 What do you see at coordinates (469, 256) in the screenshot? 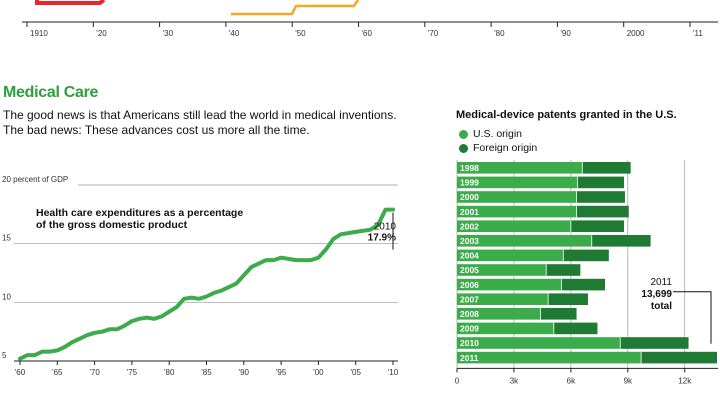
I see `bar-category-label: 2004` at bounding box center [469, 256].